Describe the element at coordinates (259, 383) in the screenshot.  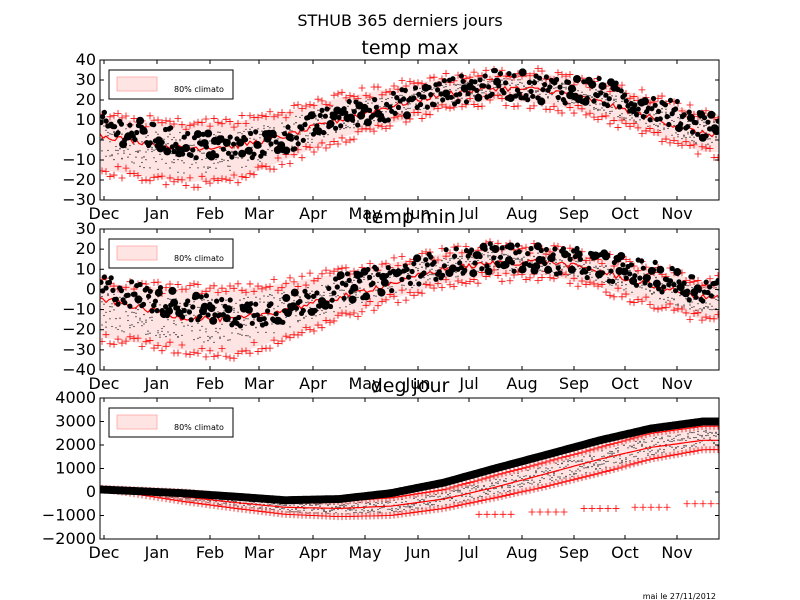
I see `x-tick-label: Mar` at that location.